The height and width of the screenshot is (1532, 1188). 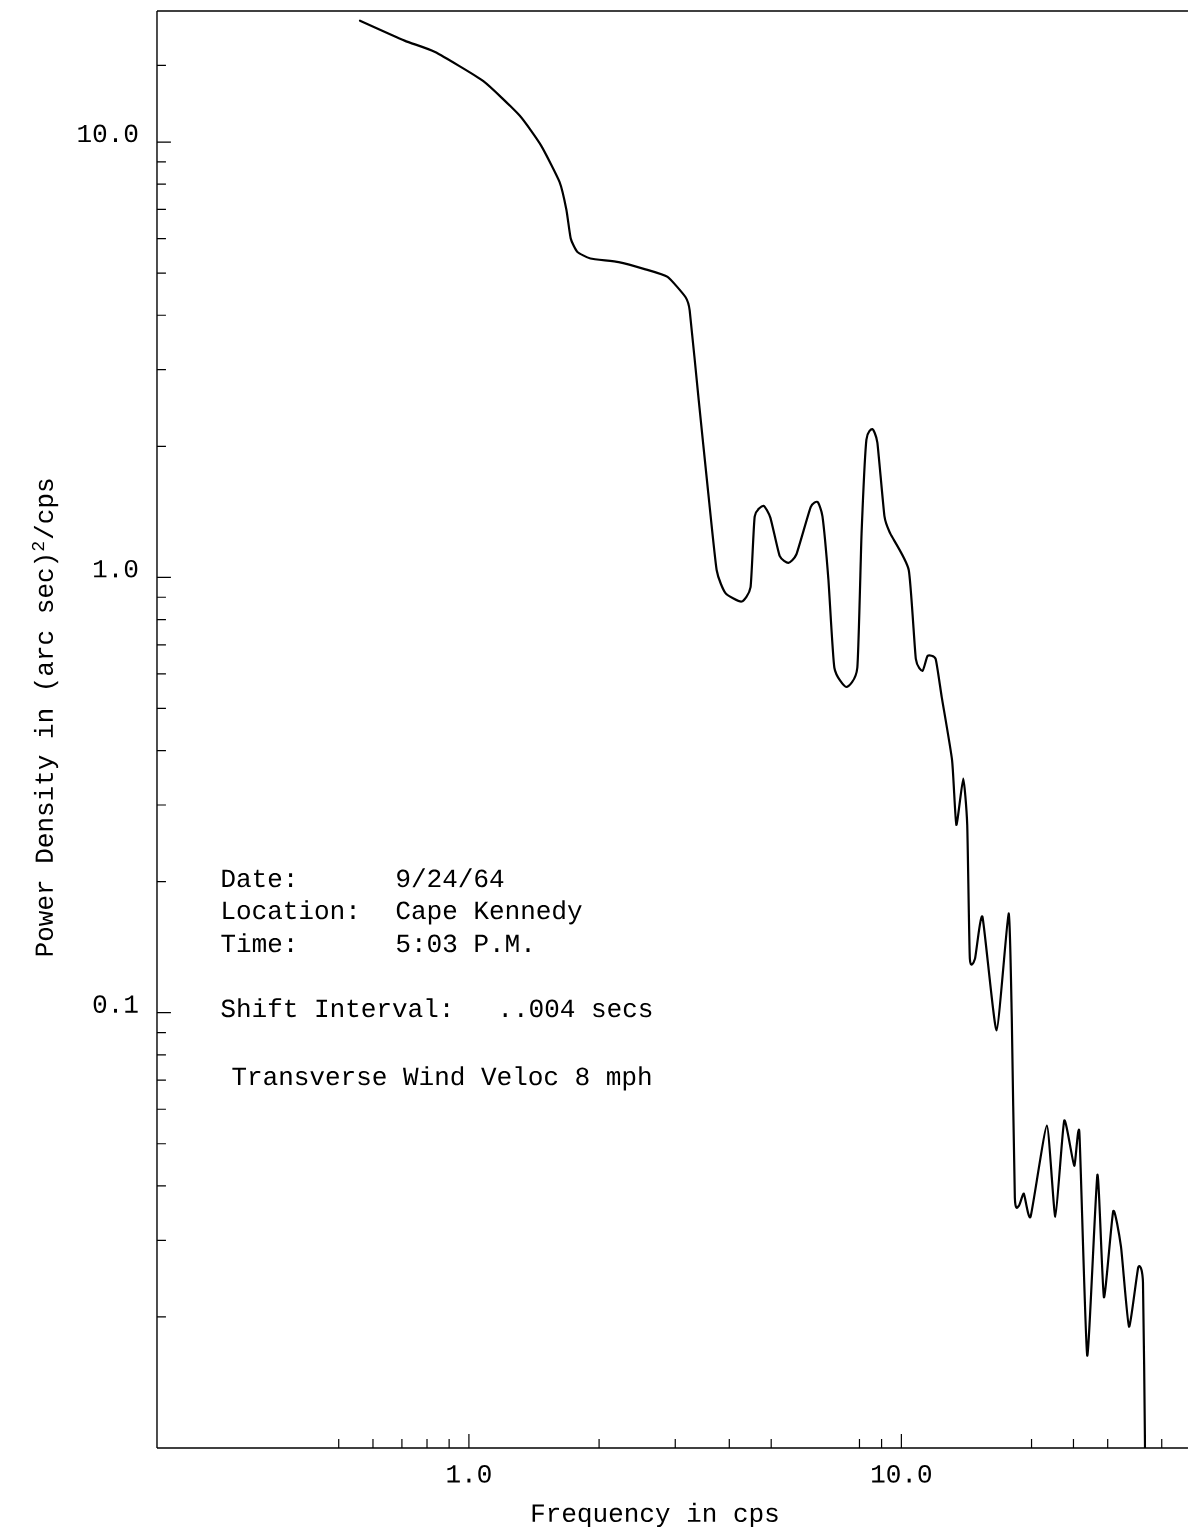 What do you see at coordinates (335, 1008) in the screenshot?
I see `annotation: Shift Interval:` at bounding box center [335, 1008].